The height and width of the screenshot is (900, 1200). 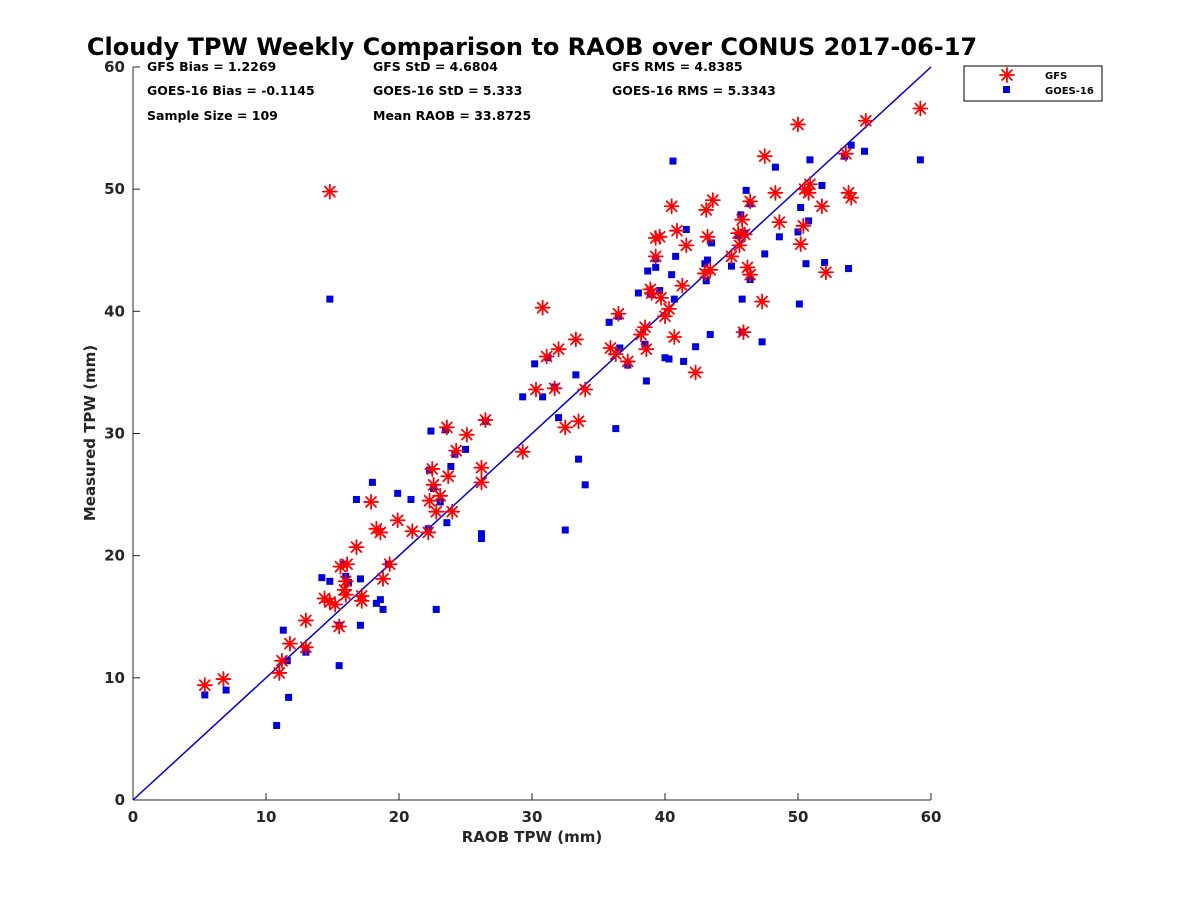 I want to click on legend-gfs-asterisk, so click(x=1007, y=75).